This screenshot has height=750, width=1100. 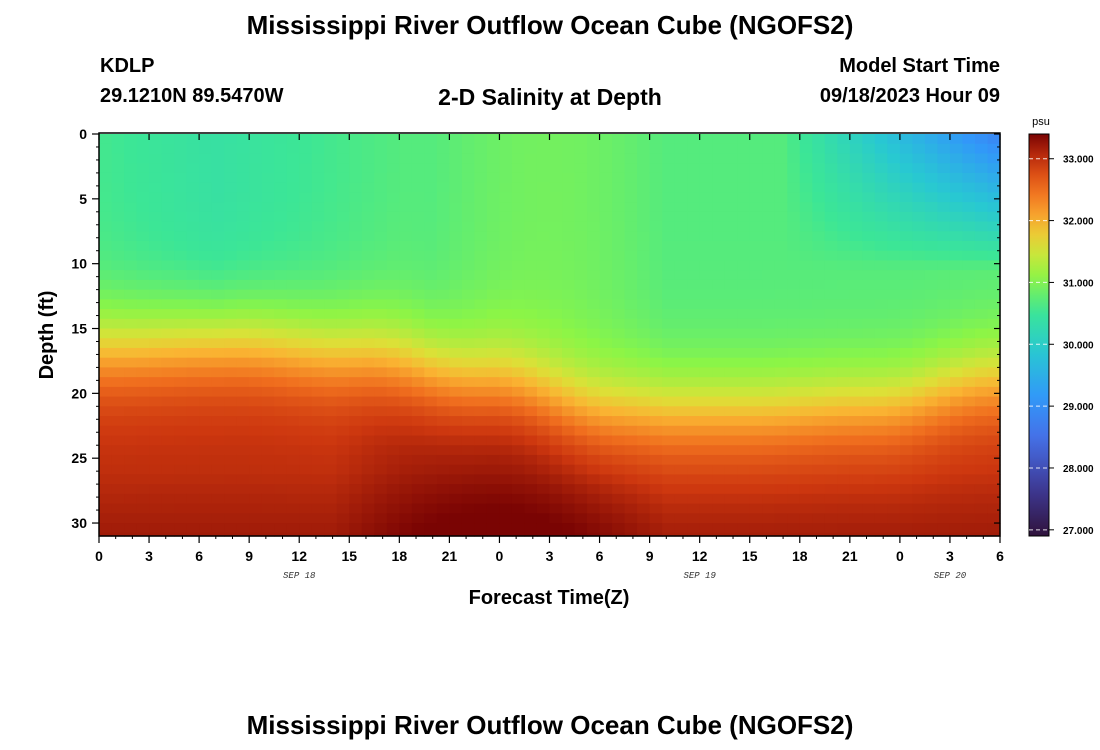 What do you see at coordinates (79, 523) in the screenshot?
I see `y-tick-label: 30` at bounding box center [79, 523].